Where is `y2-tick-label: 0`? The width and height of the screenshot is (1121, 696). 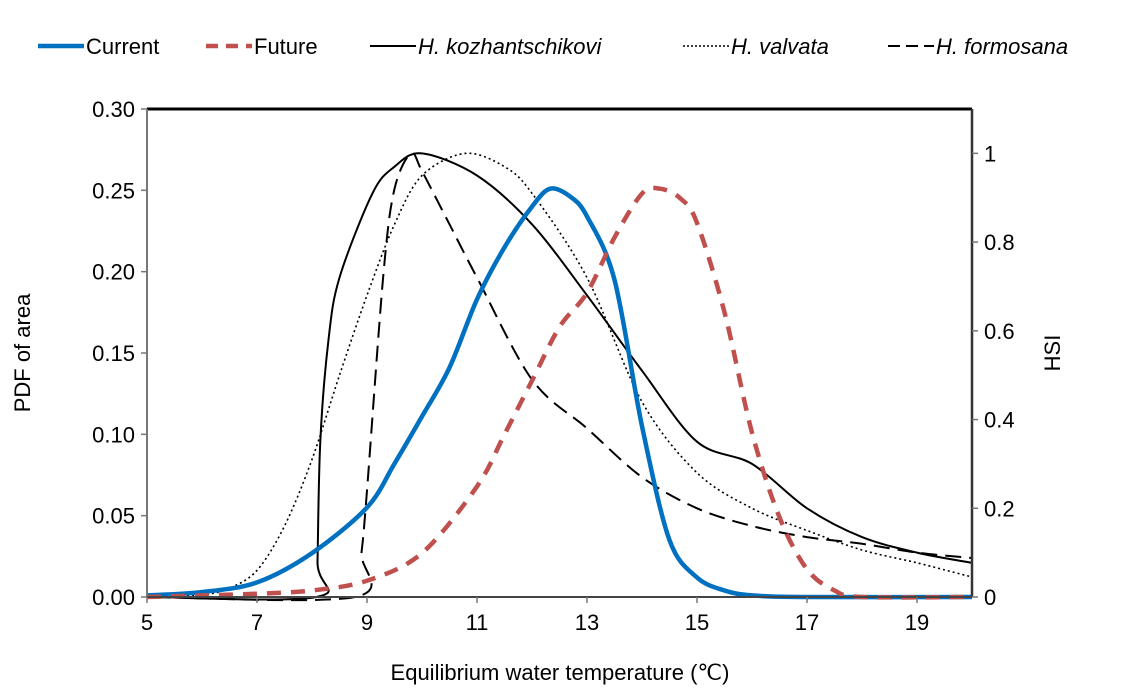 y2-tick-label: 0 is located at coordinates (990, 597).